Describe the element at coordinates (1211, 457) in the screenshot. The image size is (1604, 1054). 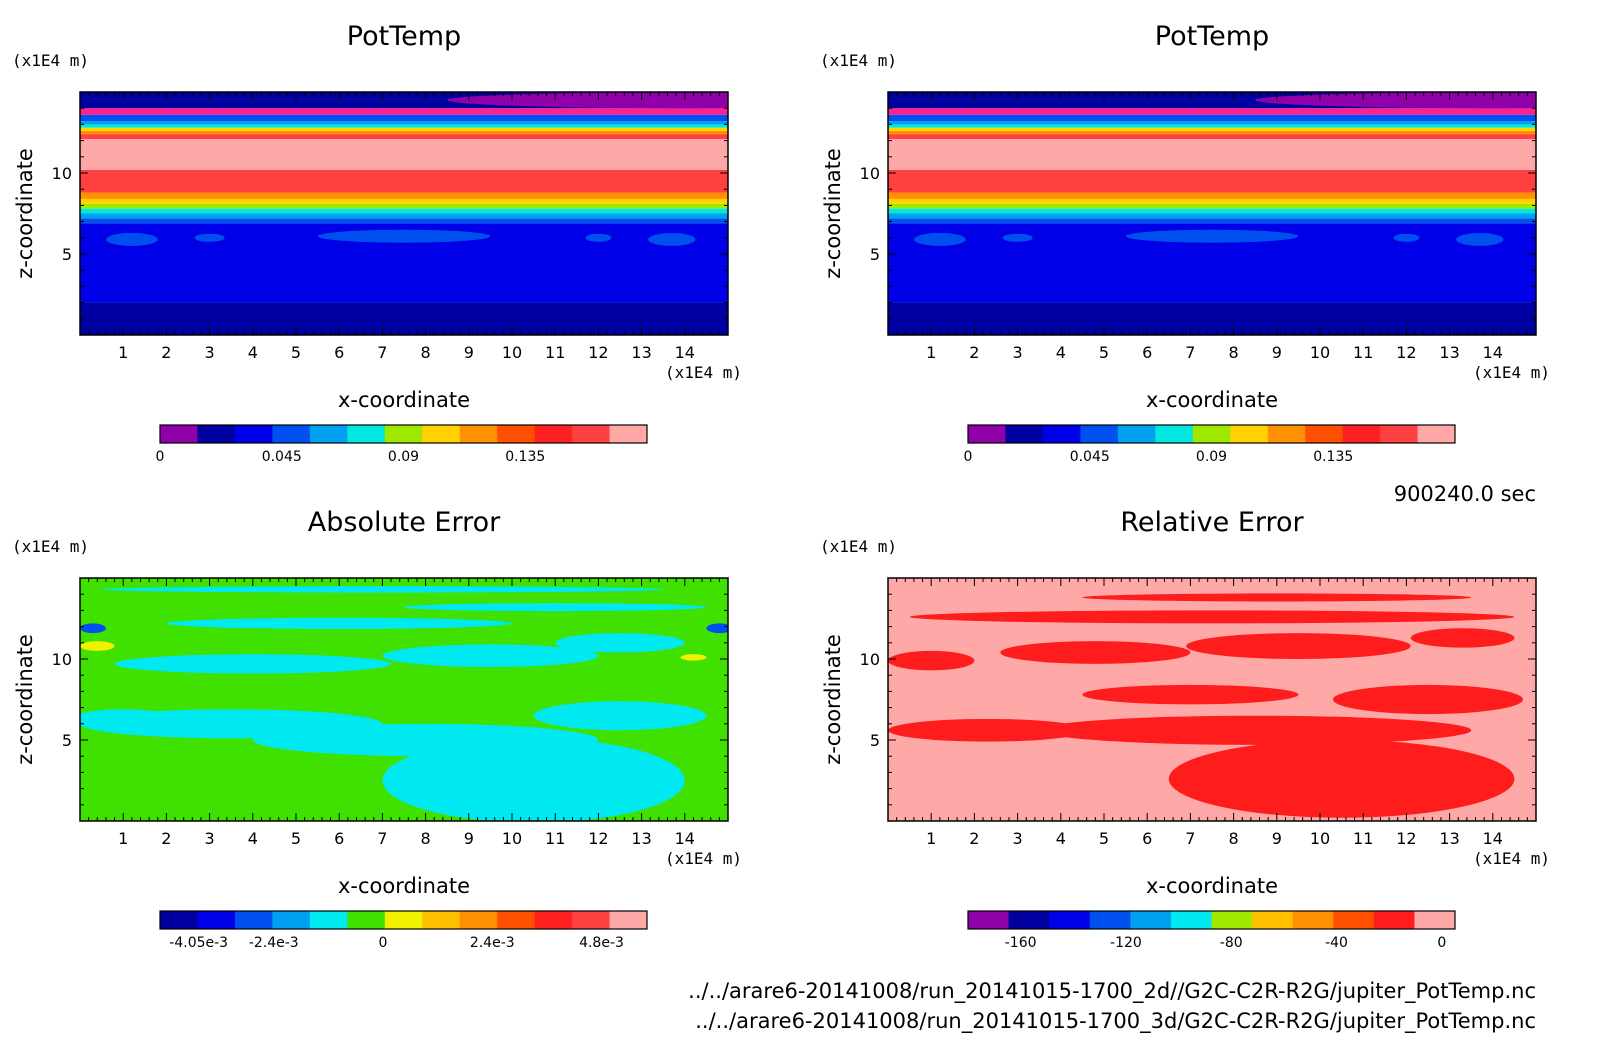
I see `colorbar-label: 0.09` at that location.